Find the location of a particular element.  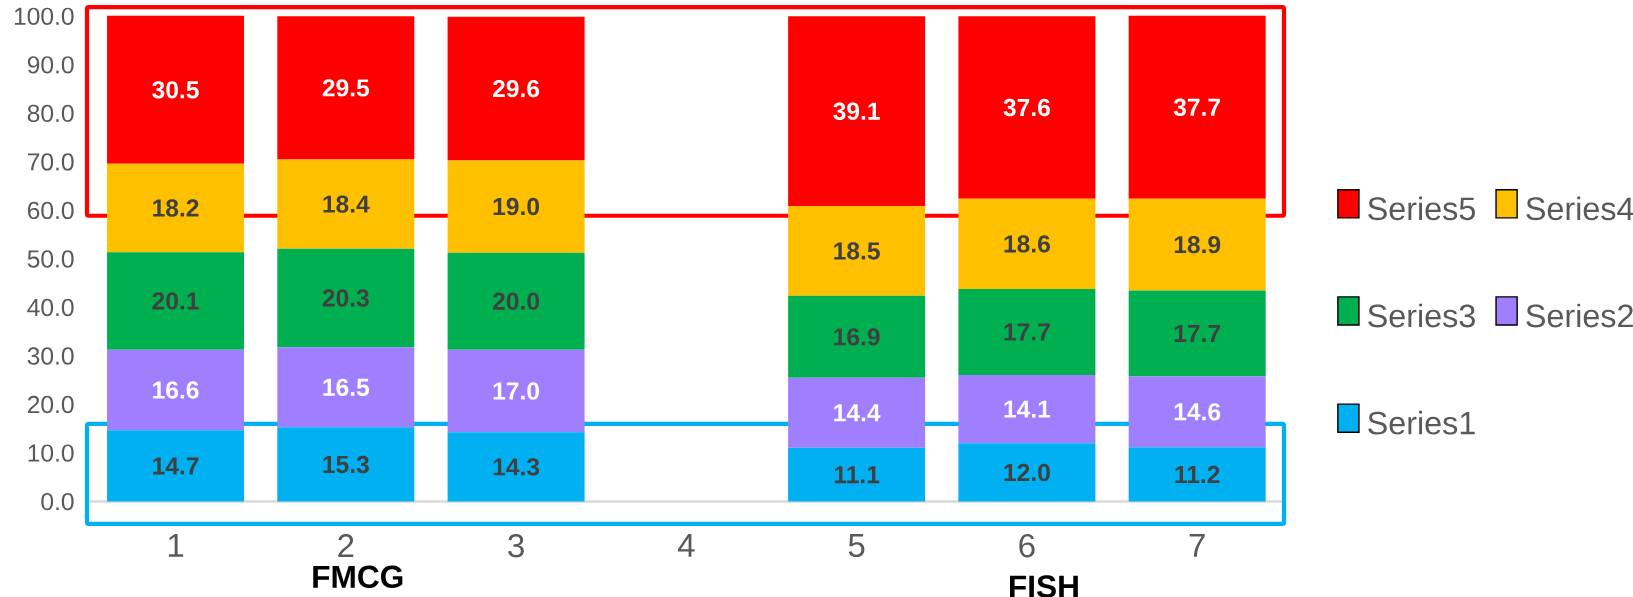

data-label: 20.1 is located at coordinates (175, 301).